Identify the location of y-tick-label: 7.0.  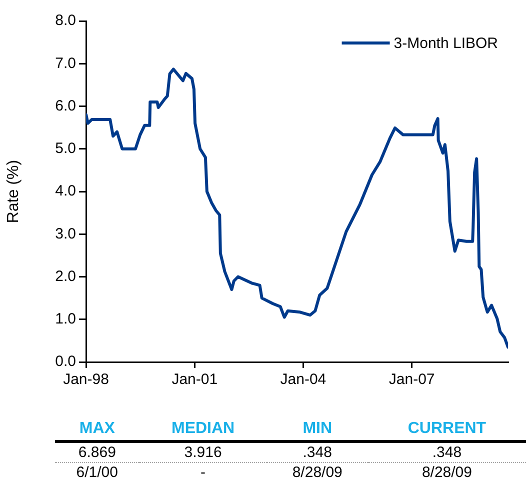
(65, 63).